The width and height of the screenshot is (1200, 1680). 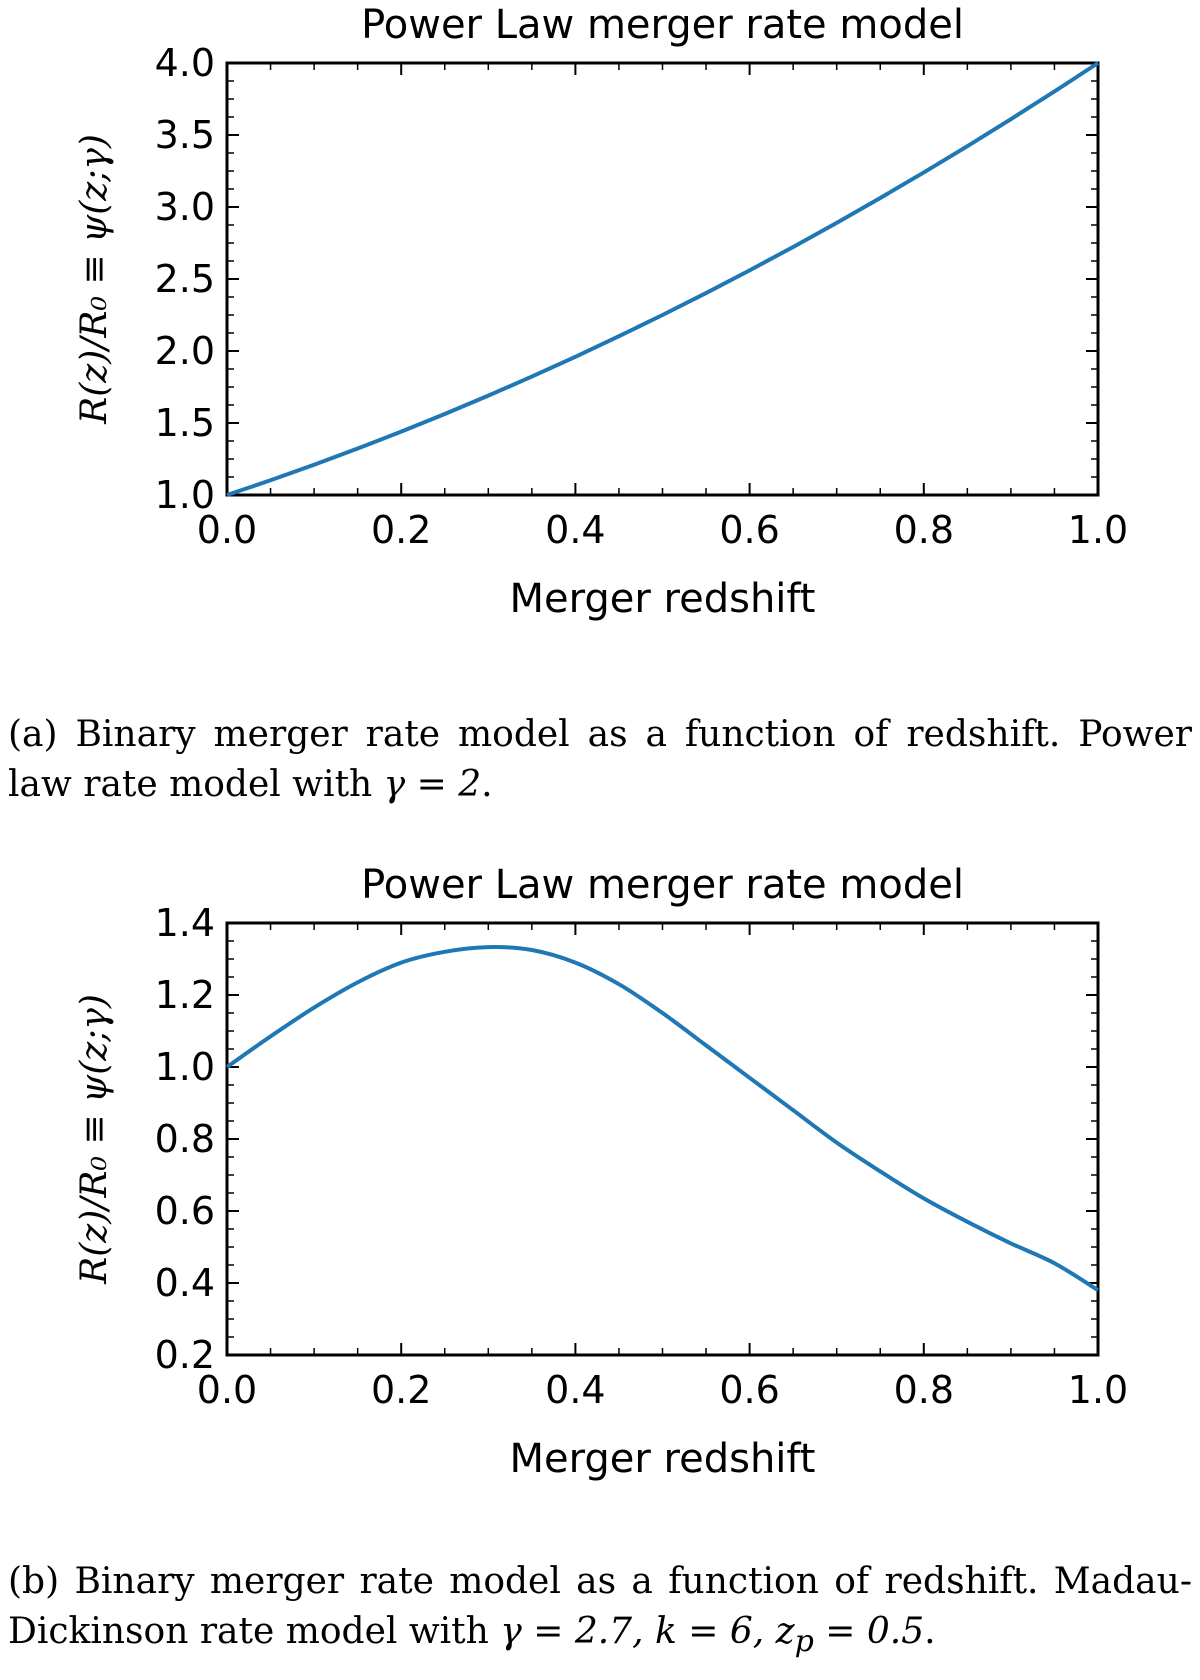 What do you see at coordinates (185, 135) in the screenshot?
I see `y-tick-label: 3.5` at bounding box center [185, 135].